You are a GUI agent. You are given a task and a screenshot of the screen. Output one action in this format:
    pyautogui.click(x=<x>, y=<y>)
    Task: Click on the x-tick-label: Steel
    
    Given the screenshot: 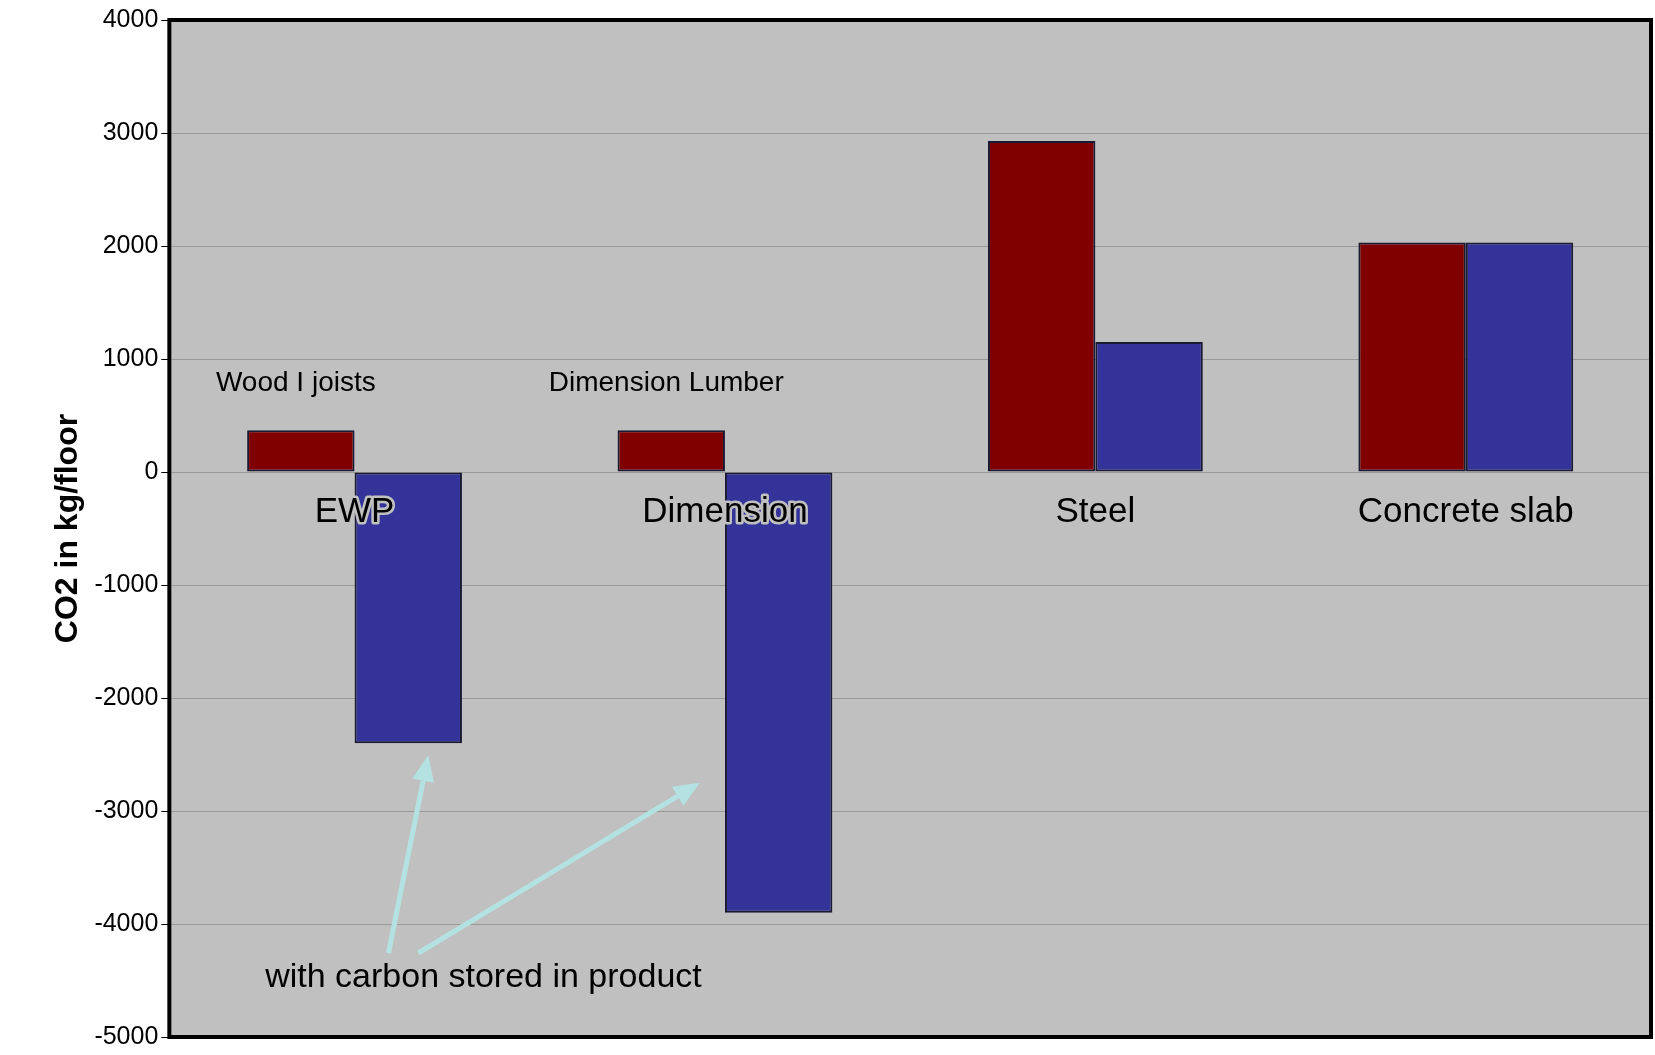 What is the action you would take?
    pyautogui.click(x=1095, y=509)
    